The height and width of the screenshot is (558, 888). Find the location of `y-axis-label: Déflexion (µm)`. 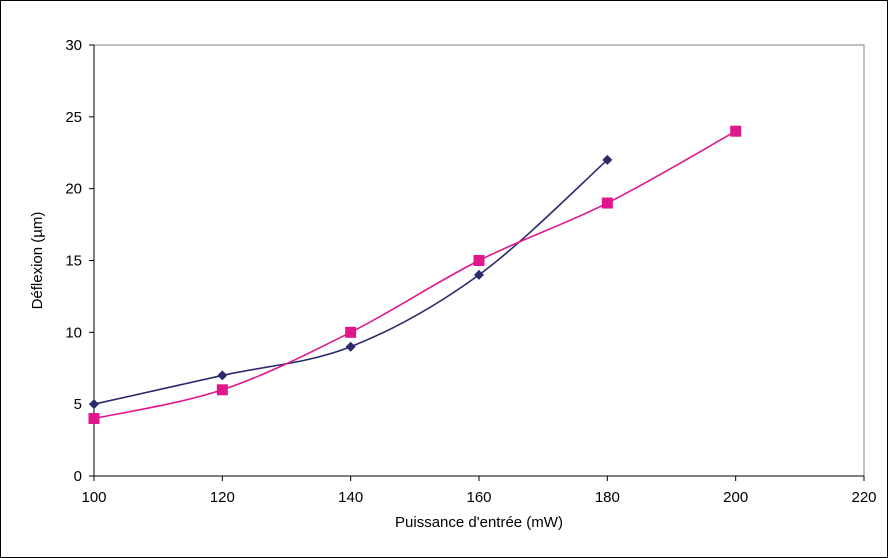

y-axis-label: Déflexion (µm) is located at coordinates (37, 261).